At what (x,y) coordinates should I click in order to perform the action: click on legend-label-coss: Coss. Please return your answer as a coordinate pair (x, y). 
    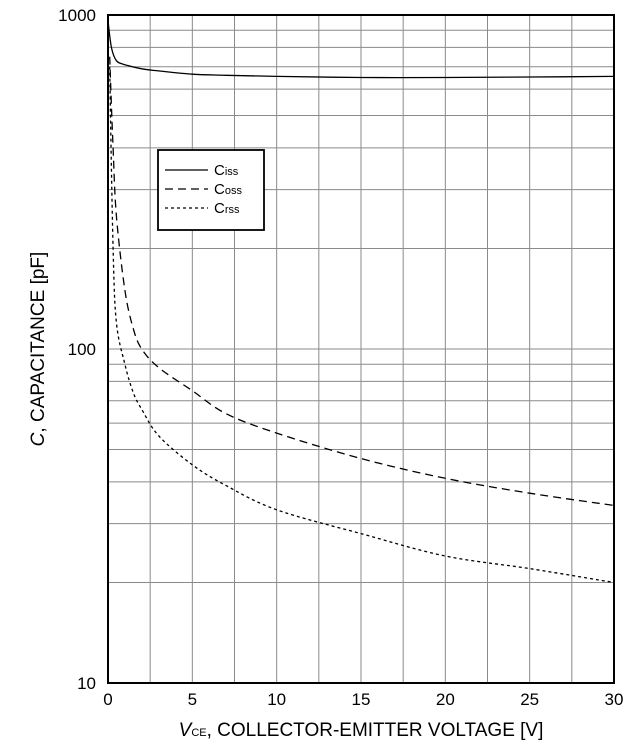
    Looking at the image, I should click on (228, 189).